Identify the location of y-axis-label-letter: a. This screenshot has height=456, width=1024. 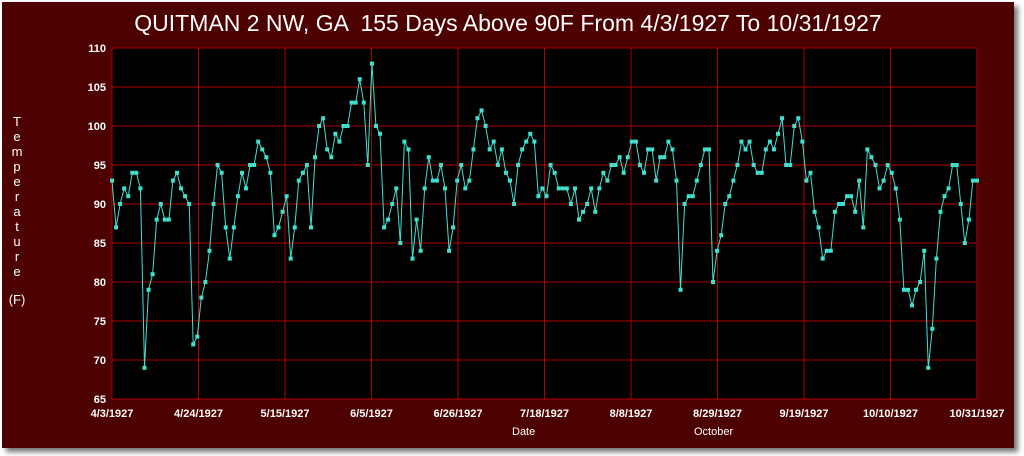
(17, 211).